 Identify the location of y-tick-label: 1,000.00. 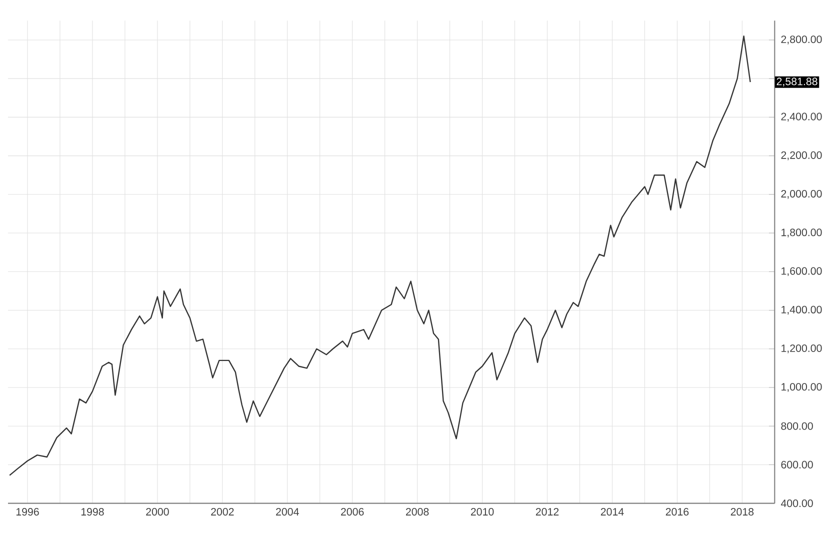
(802, 387).